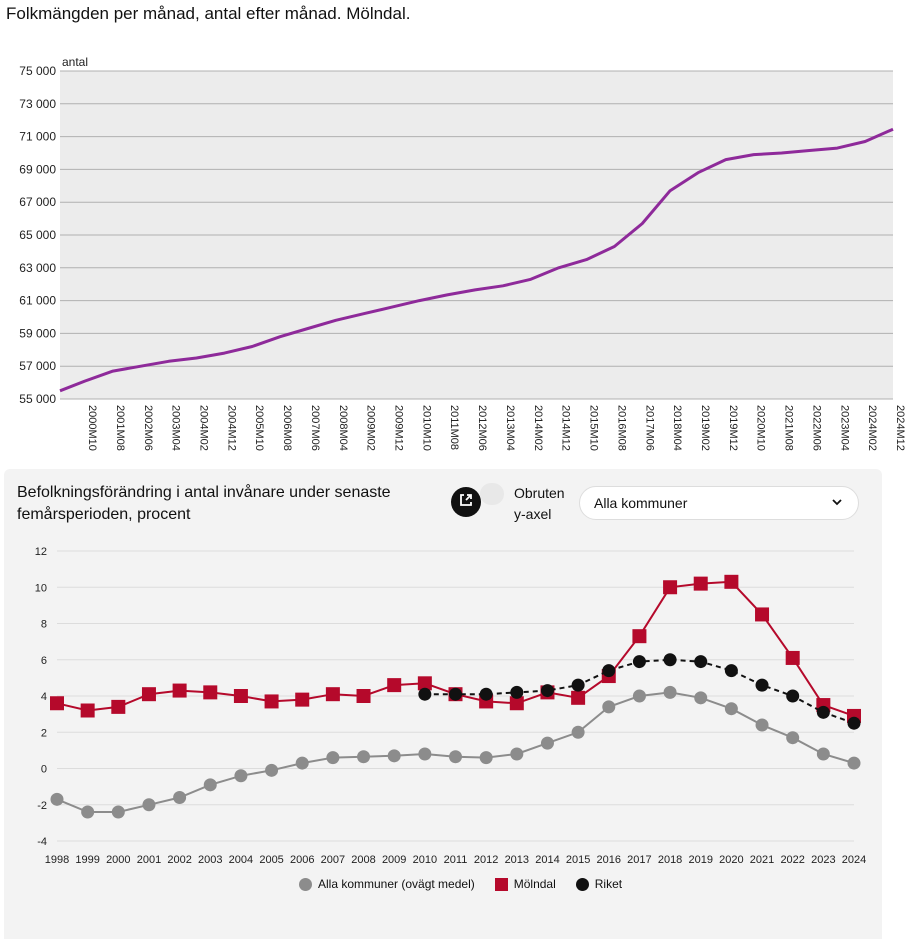 This screenshot has height=939, width=907. Describe the element at coordinates (387, 884) in the screenshot. I see `legend-item-alla: Alla kommuner (ovägt medel)` at that location.